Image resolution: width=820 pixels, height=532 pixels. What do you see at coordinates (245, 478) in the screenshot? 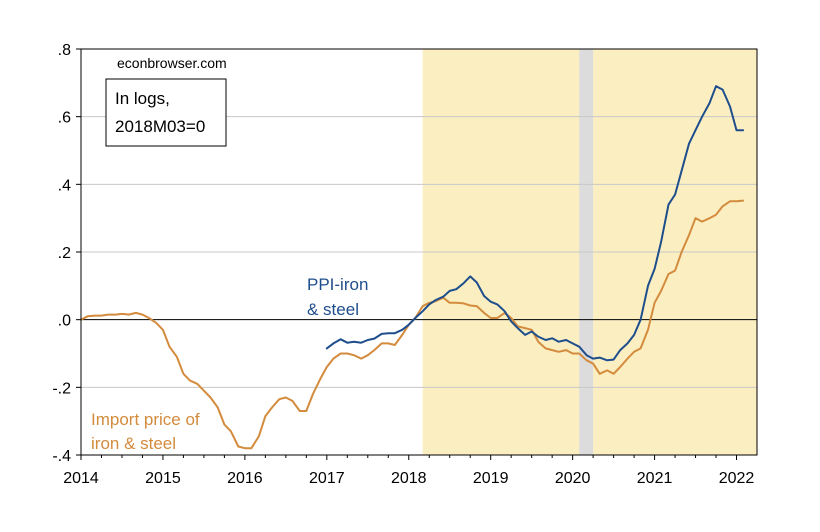
I see `x-tick-label-2: 2016` at bounding box center [245, 478].